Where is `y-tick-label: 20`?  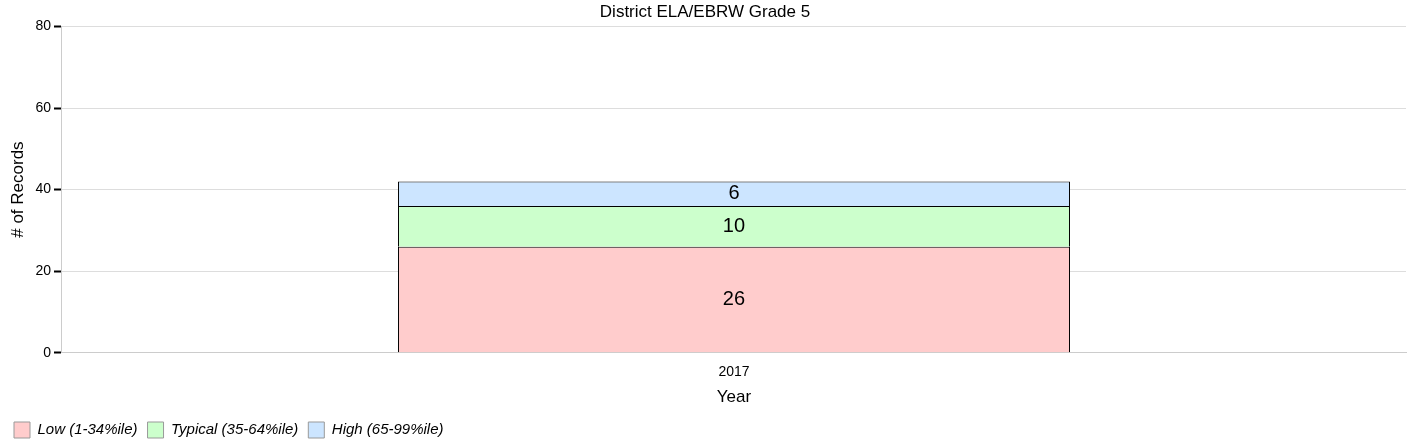
y-tick-label: 20 is located at coordinates (43, 270).